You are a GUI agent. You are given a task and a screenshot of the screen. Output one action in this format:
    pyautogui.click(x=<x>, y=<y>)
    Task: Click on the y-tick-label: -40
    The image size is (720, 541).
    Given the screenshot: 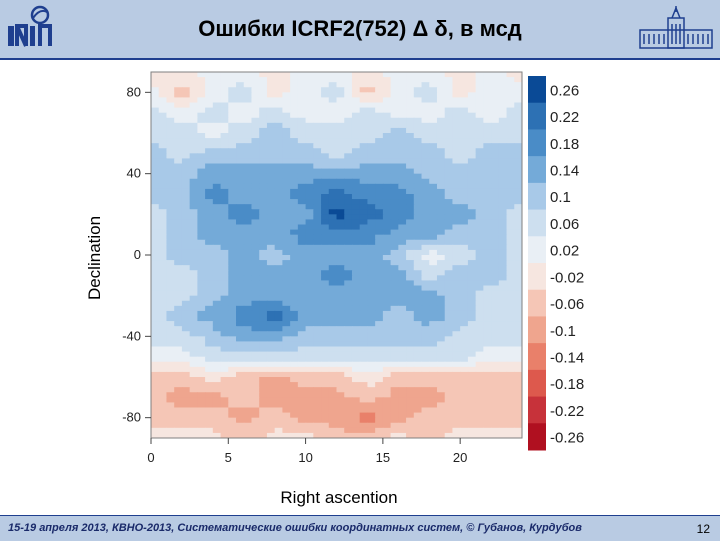 What is the action you would take?
    pyautogui.click(x=131, y=335)
    